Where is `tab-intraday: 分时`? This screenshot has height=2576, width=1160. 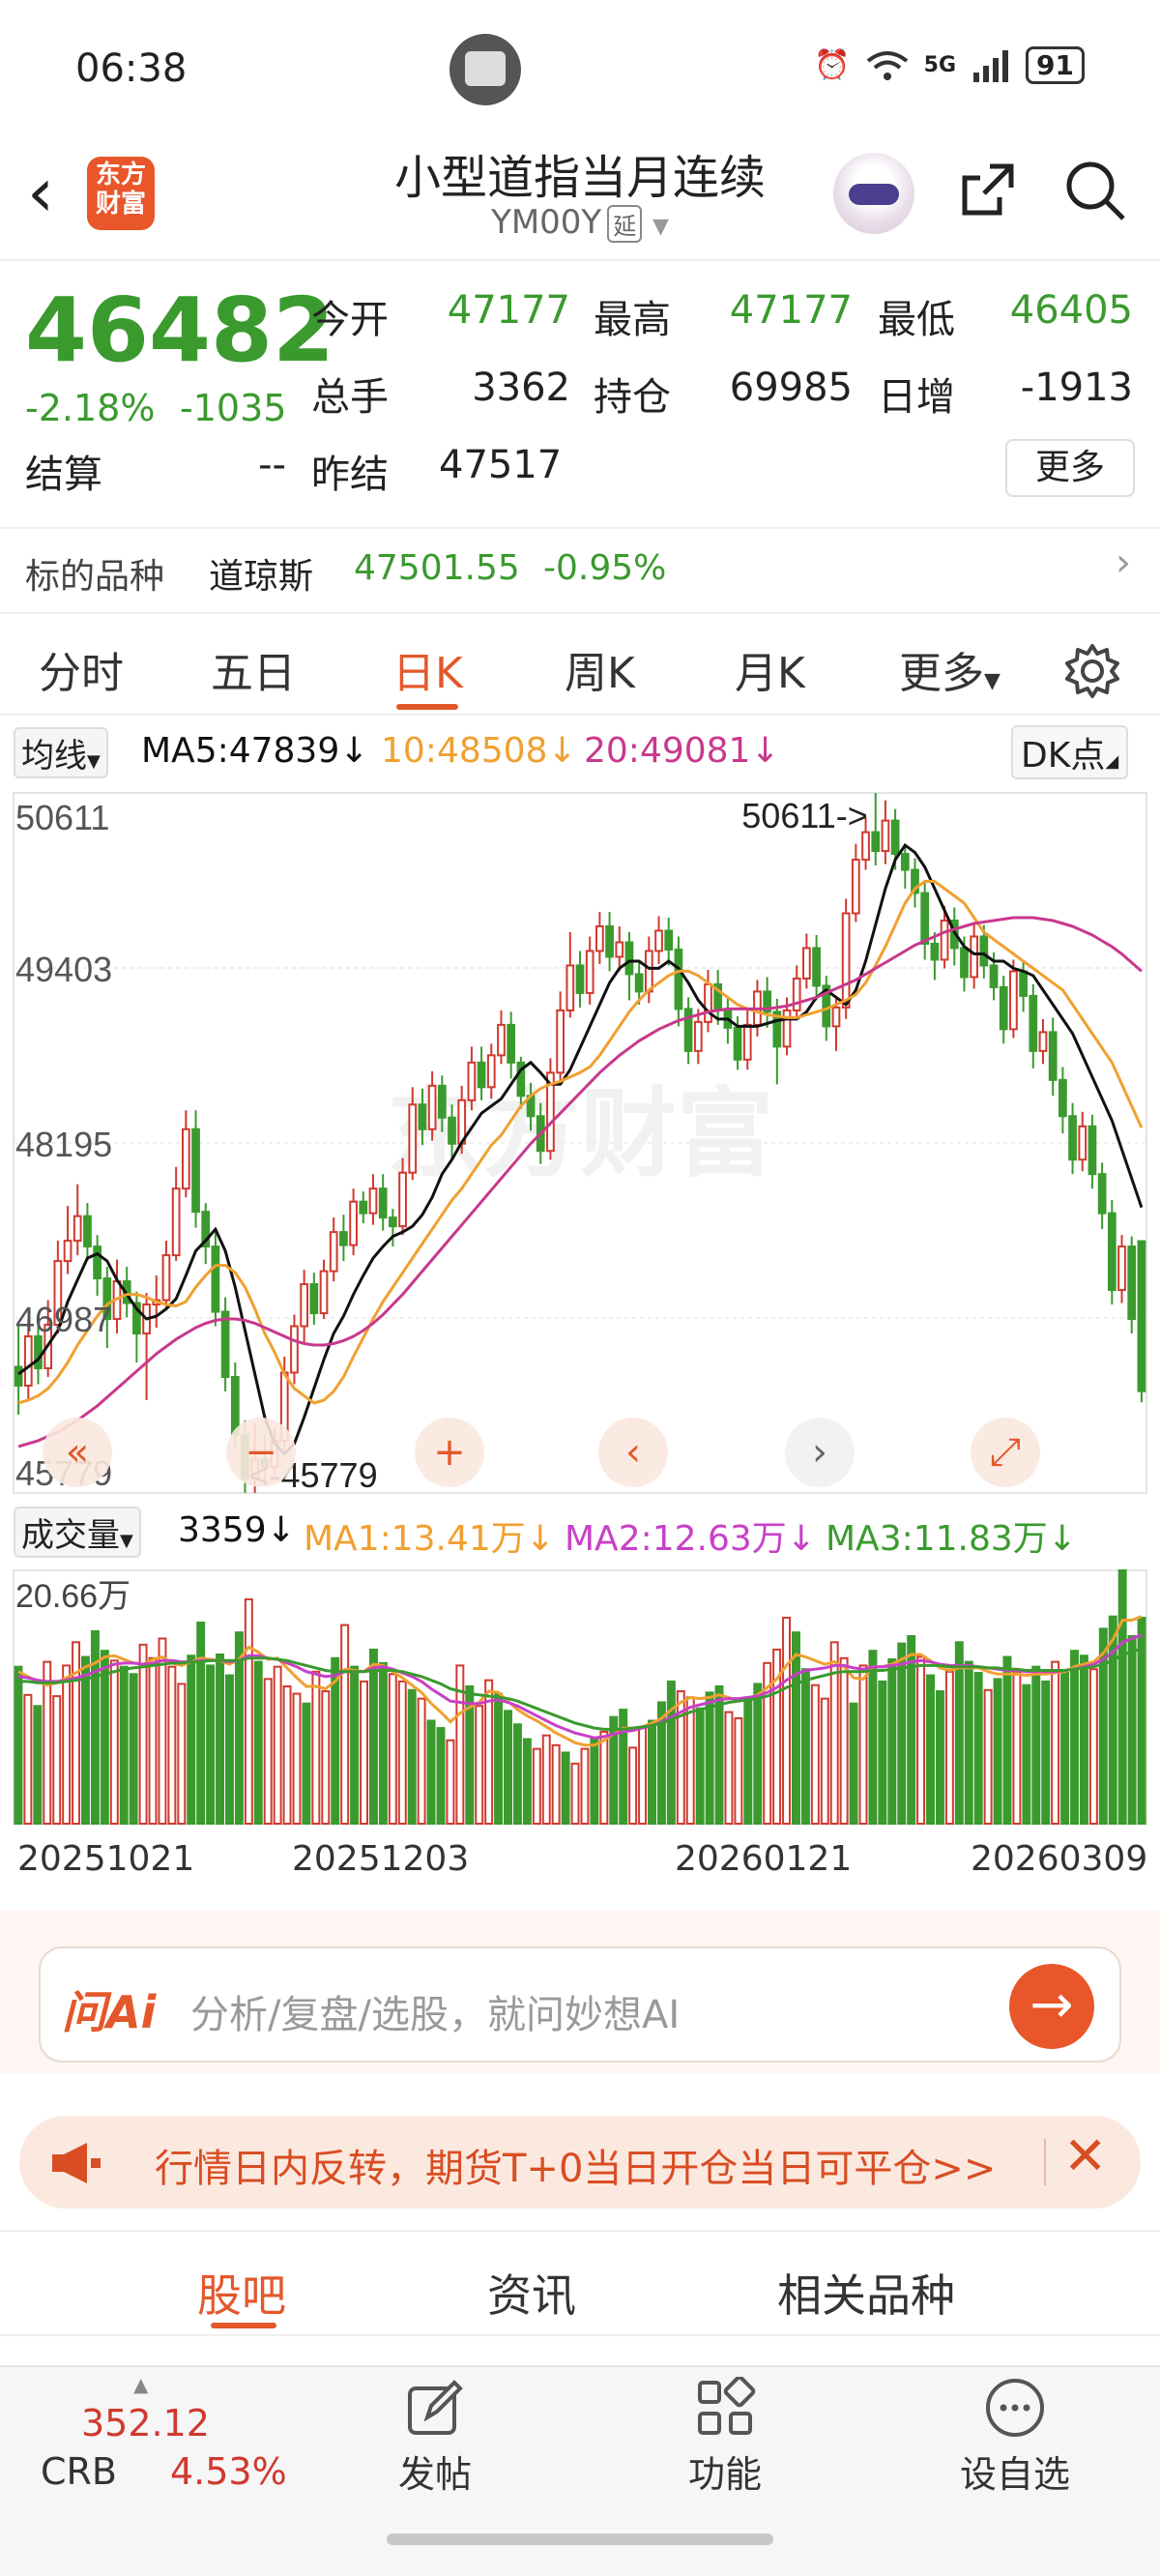
tab-intraday: 分时 is located at coordinates (81, 673).